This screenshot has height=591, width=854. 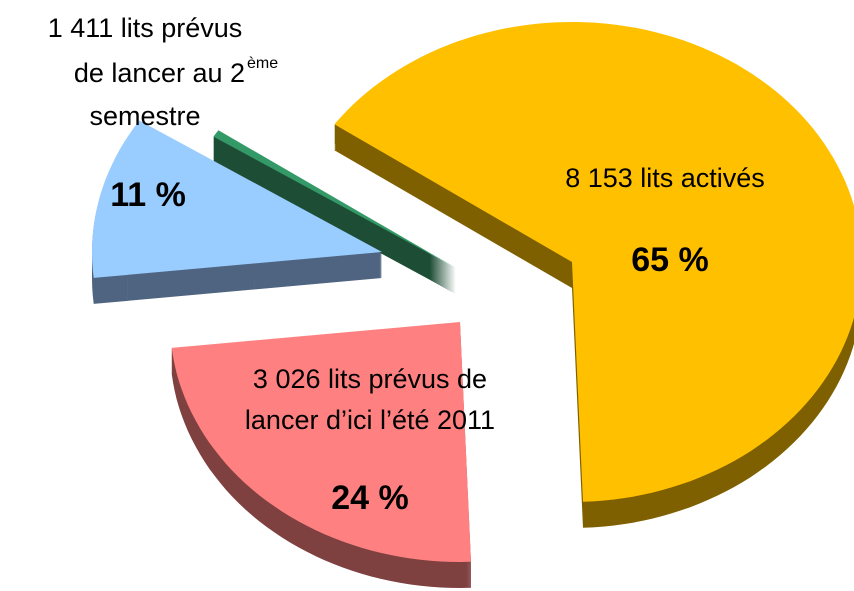 What do you see at coordinates (670, 260) in the screenshot?
I see `value-label: 65 %` at bounding box center [670, 260].